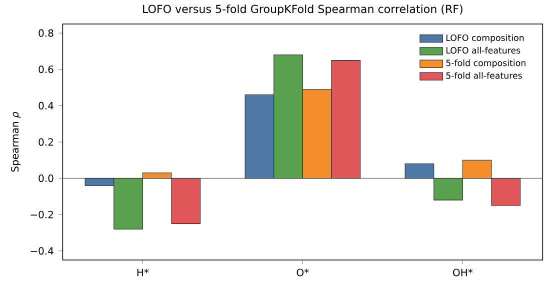  What do you see at coordinates (302, 10) in the screenshot?
I see `chart-title: LOFO versus 5-fold GroupKFold Spearman correlation (RF)` at bounding box center [302, 10].